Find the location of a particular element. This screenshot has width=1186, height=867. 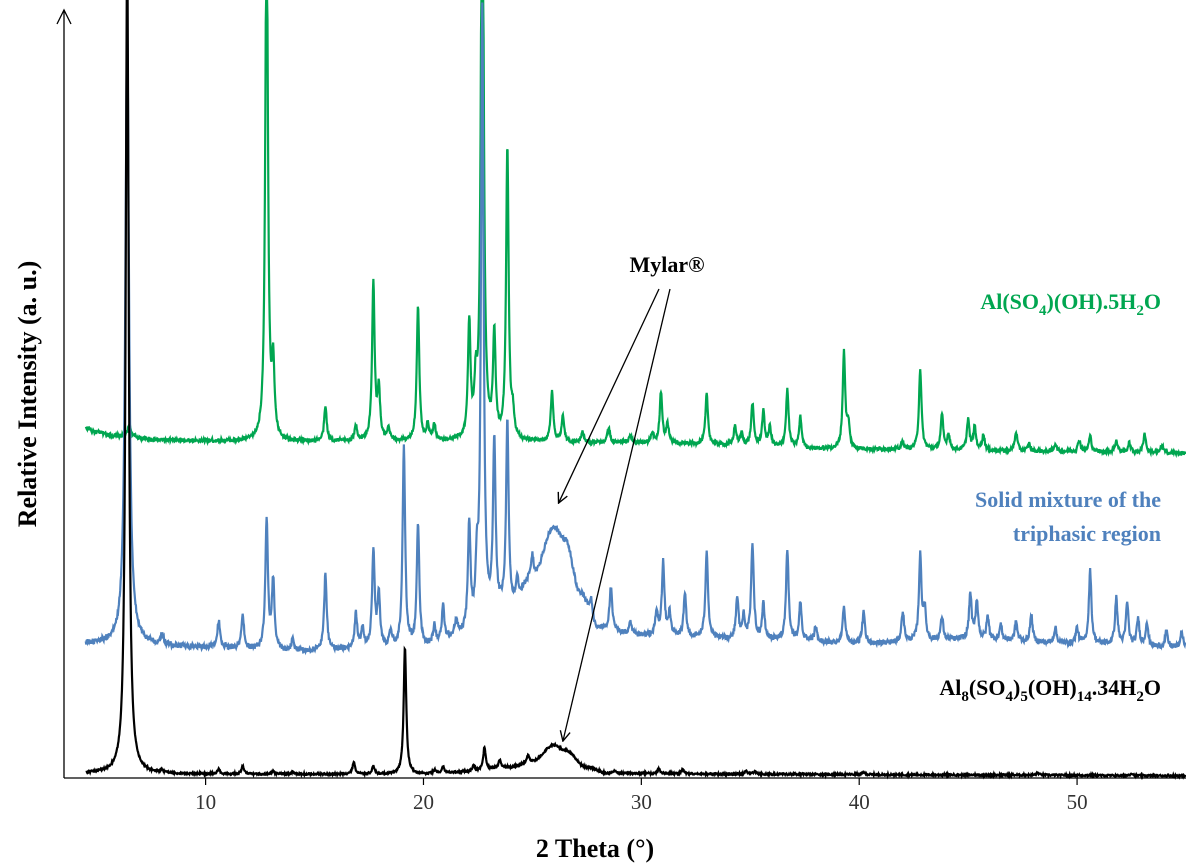

green-series-label: Al(SO4)(OH).5H2O is located at coordinates (1070, 304).